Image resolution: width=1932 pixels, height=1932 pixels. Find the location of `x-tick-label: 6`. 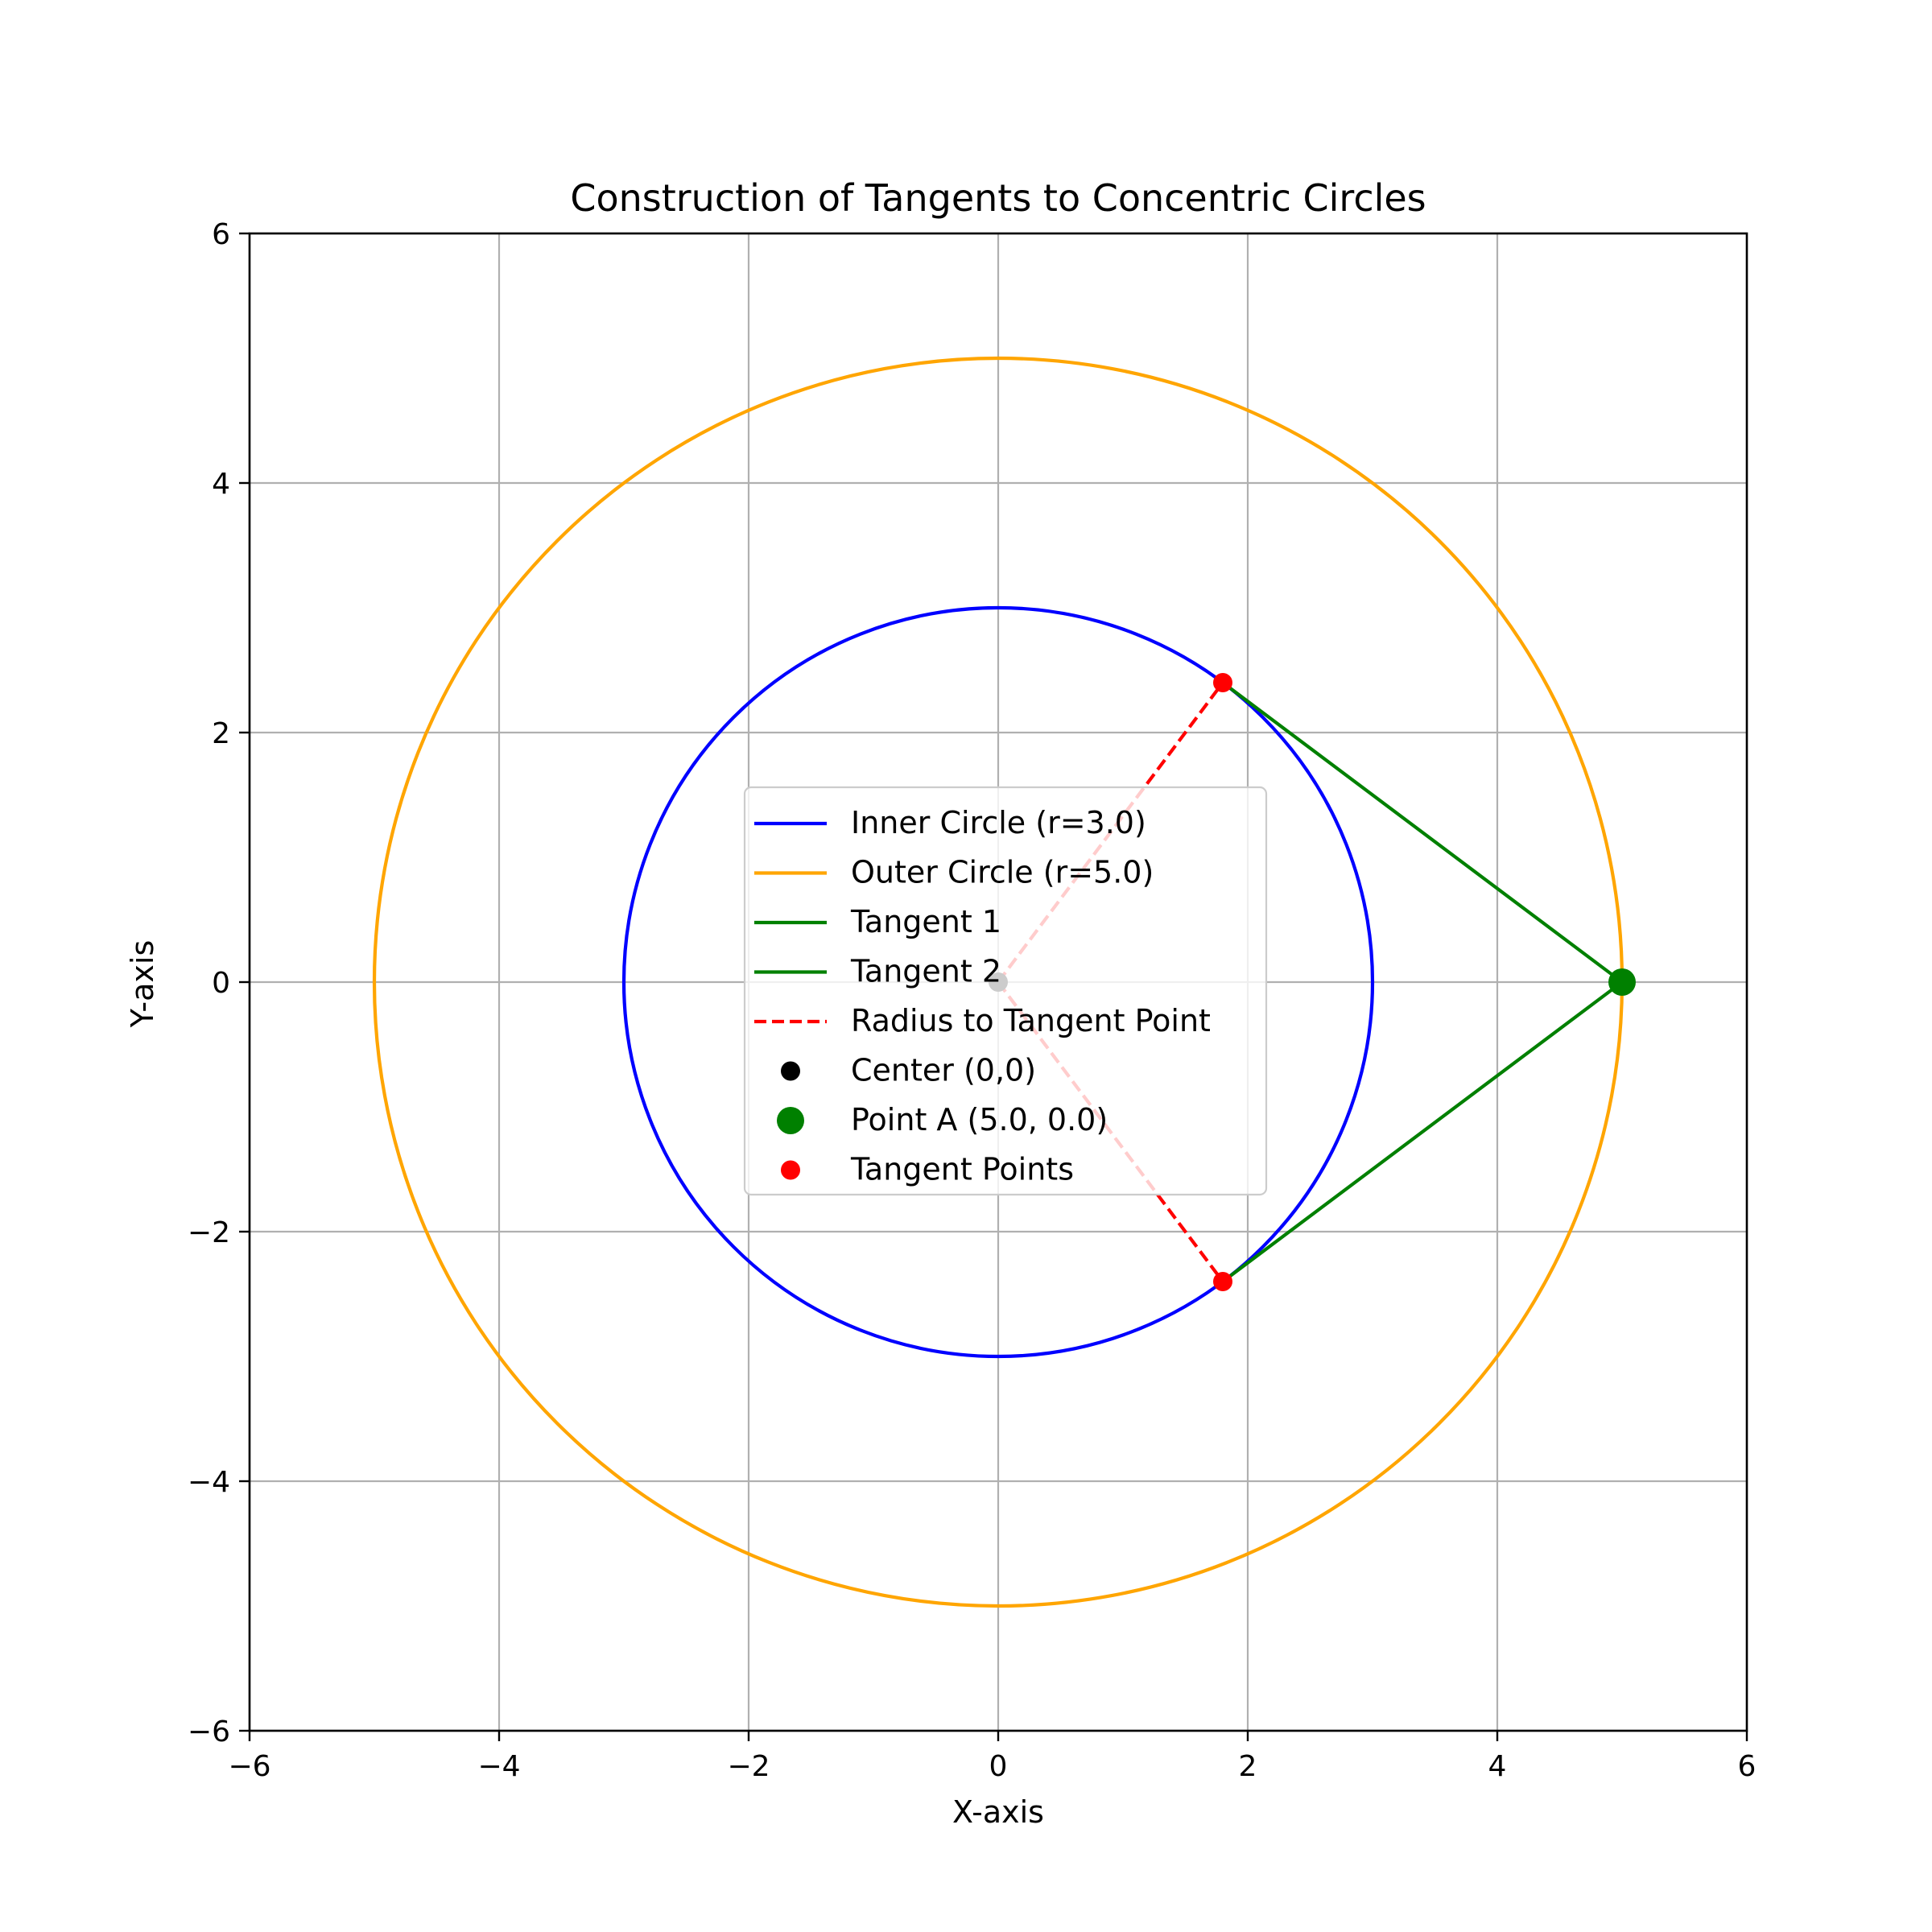

x-tick-label: 6 is located at coordinates (1747, 1767).